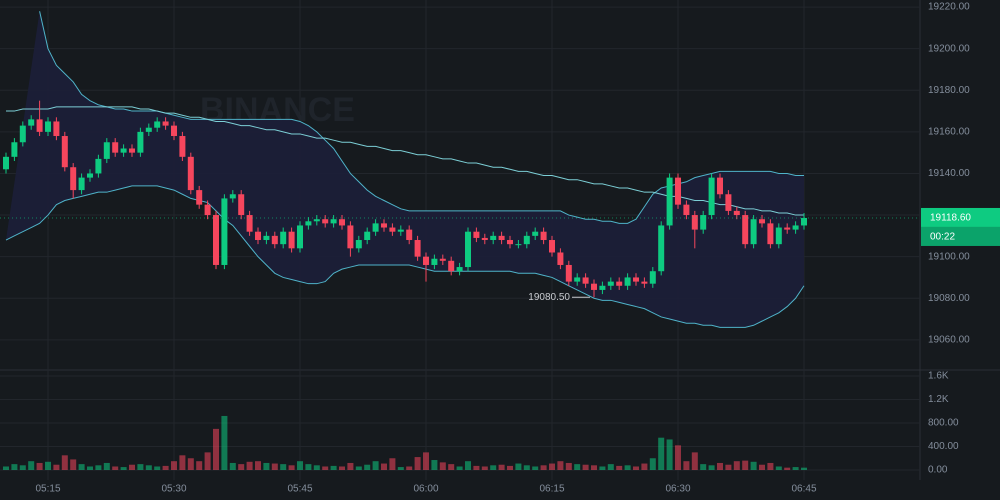 The height and width of the screenshot is (500, 1000). Describe the element at coordinates (942, 237) in the screenshot. I see `countdown-label: 00:22` at that location.